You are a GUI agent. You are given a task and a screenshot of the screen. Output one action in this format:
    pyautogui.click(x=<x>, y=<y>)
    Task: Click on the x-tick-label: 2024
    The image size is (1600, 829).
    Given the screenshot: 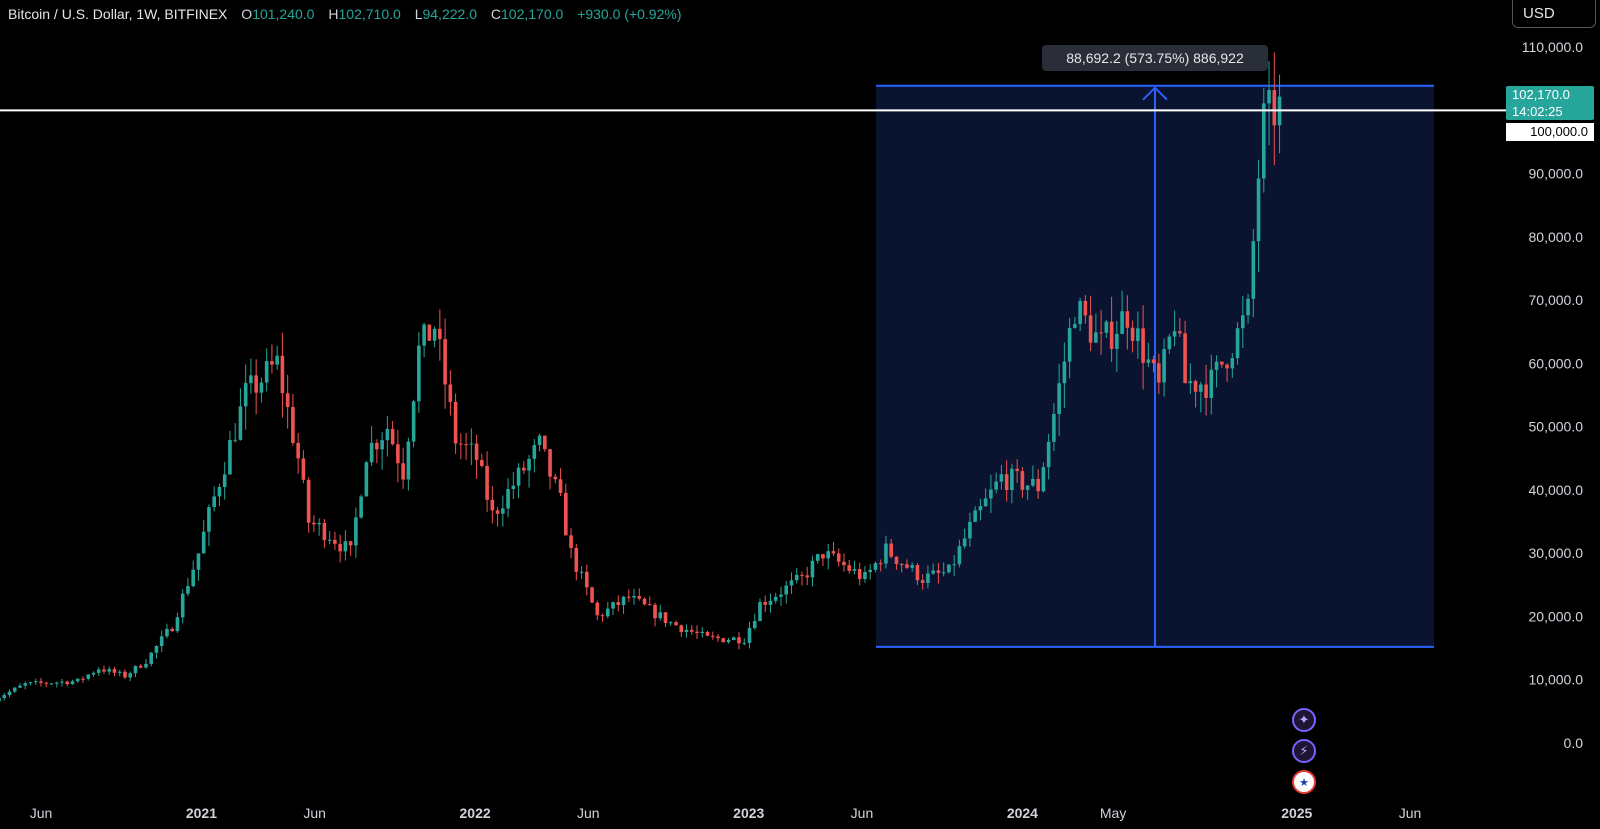 What is the action you would take?
    pyautogui.click(x=1022, y=813)
    